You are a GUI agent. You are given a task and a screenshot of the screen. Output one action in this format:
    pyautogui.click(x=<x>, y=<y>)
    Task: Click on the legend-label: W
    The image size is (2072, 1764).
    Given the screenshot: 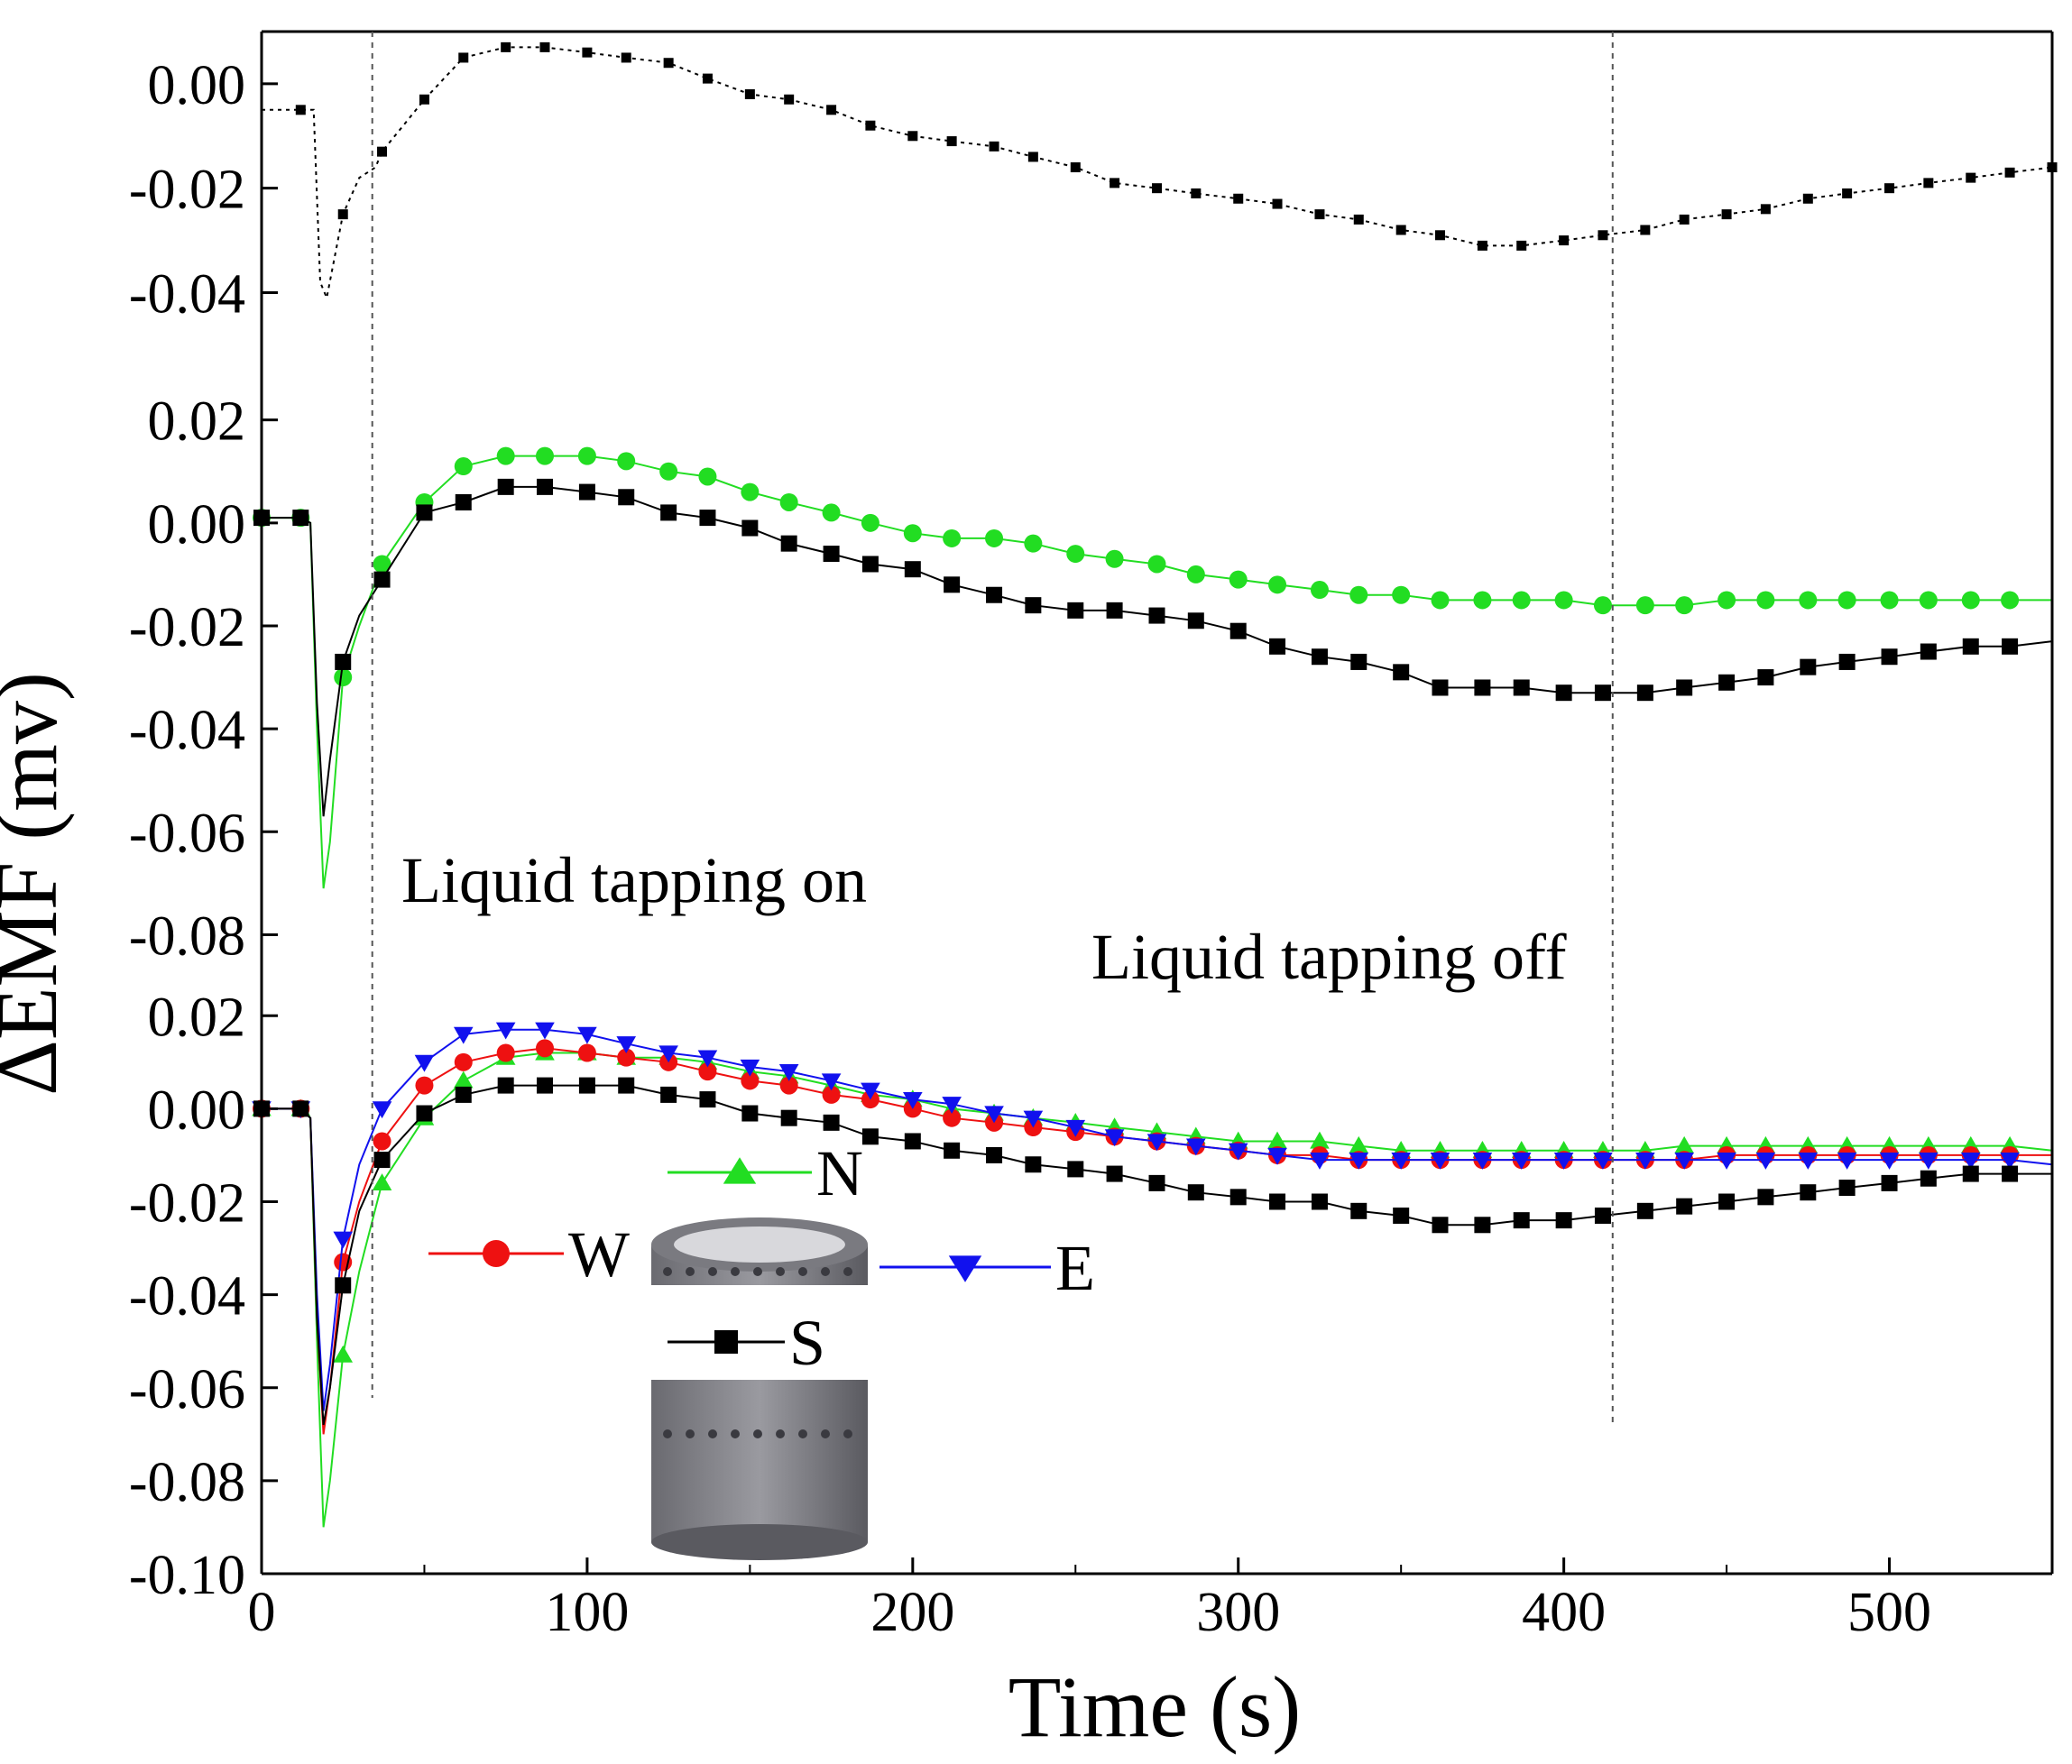 What is the action you would take?
    pyautogui.click(x=599, y=1254)
    